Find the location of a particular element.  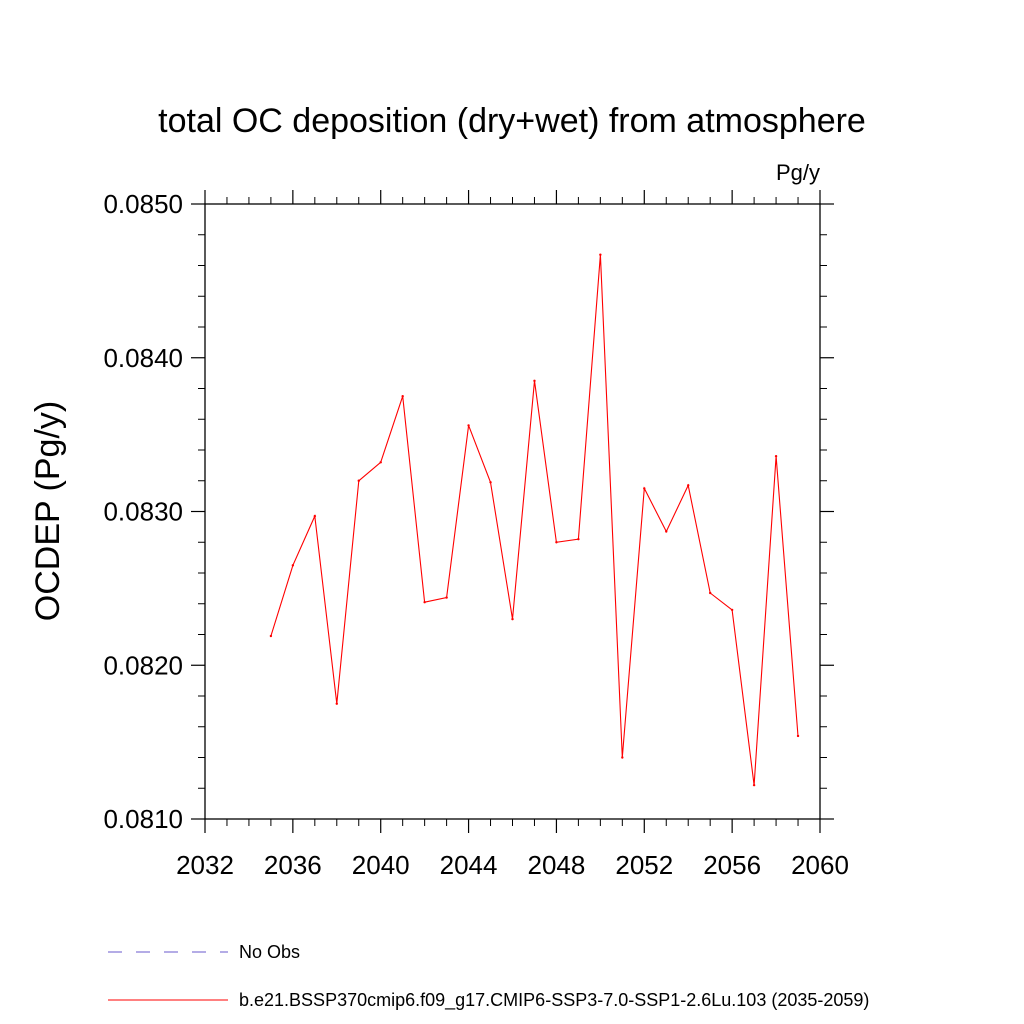

y-tick-label: 0.0830 is located at coordinates (143, 512).